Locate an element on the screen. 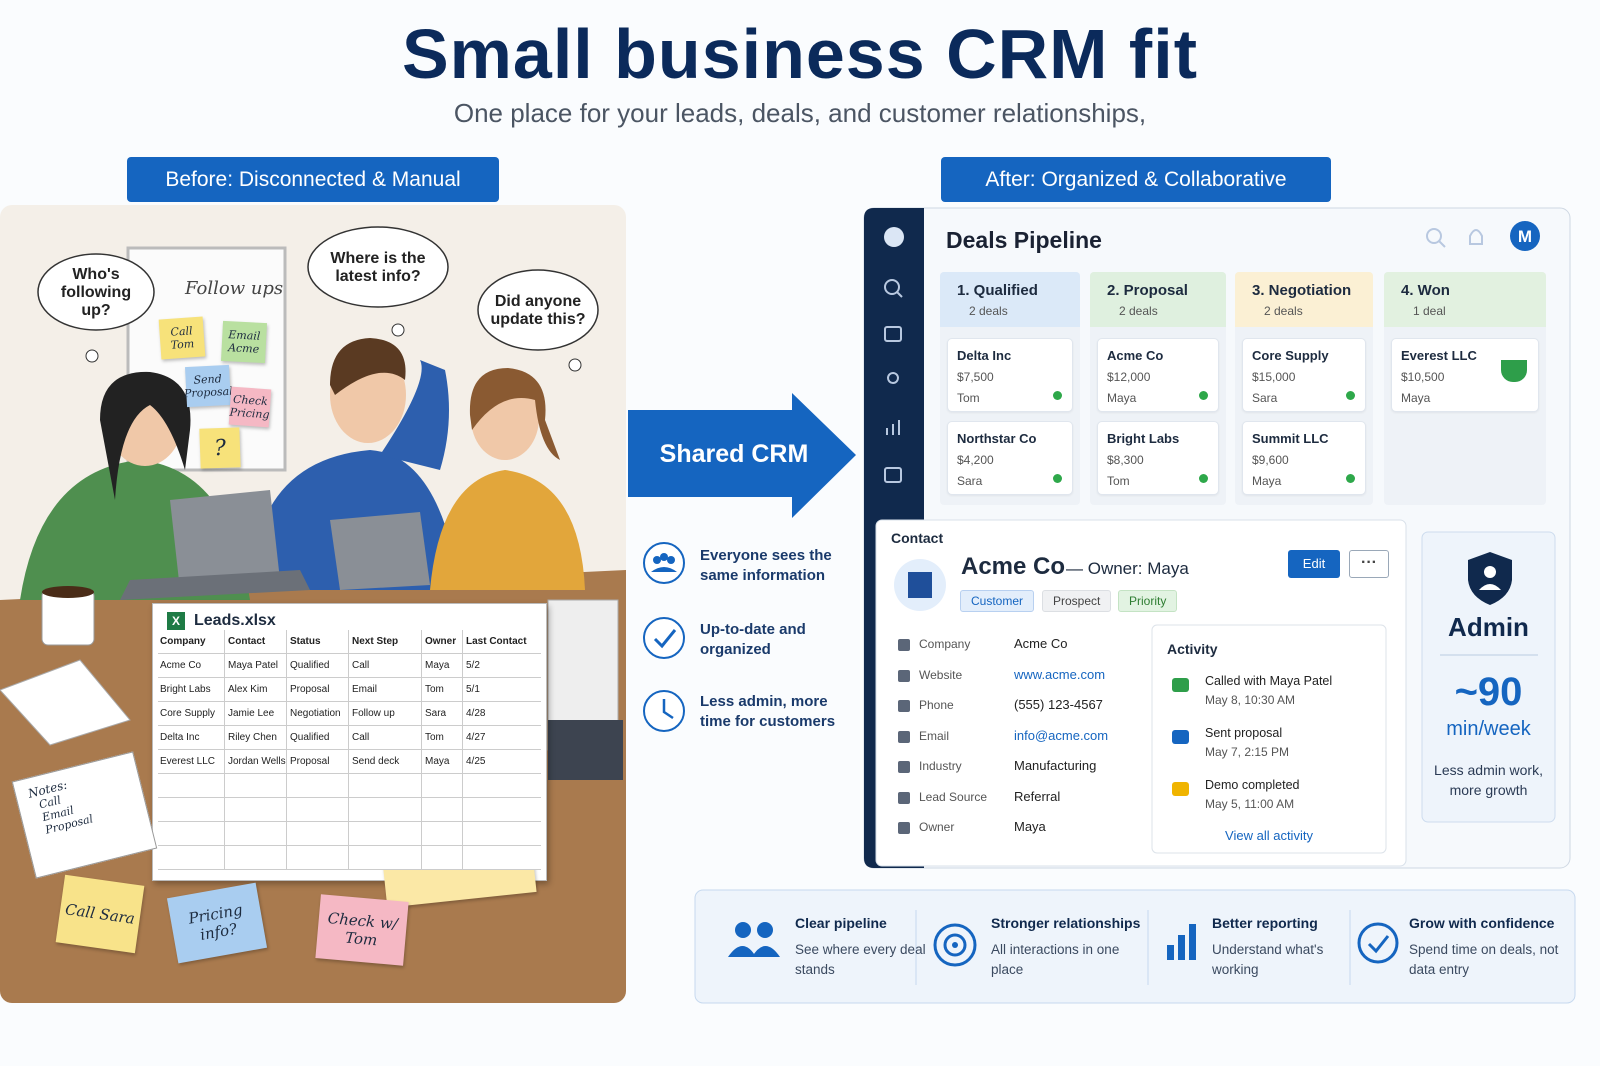  sheet-cell: Call is located at coordinates (361, 665).